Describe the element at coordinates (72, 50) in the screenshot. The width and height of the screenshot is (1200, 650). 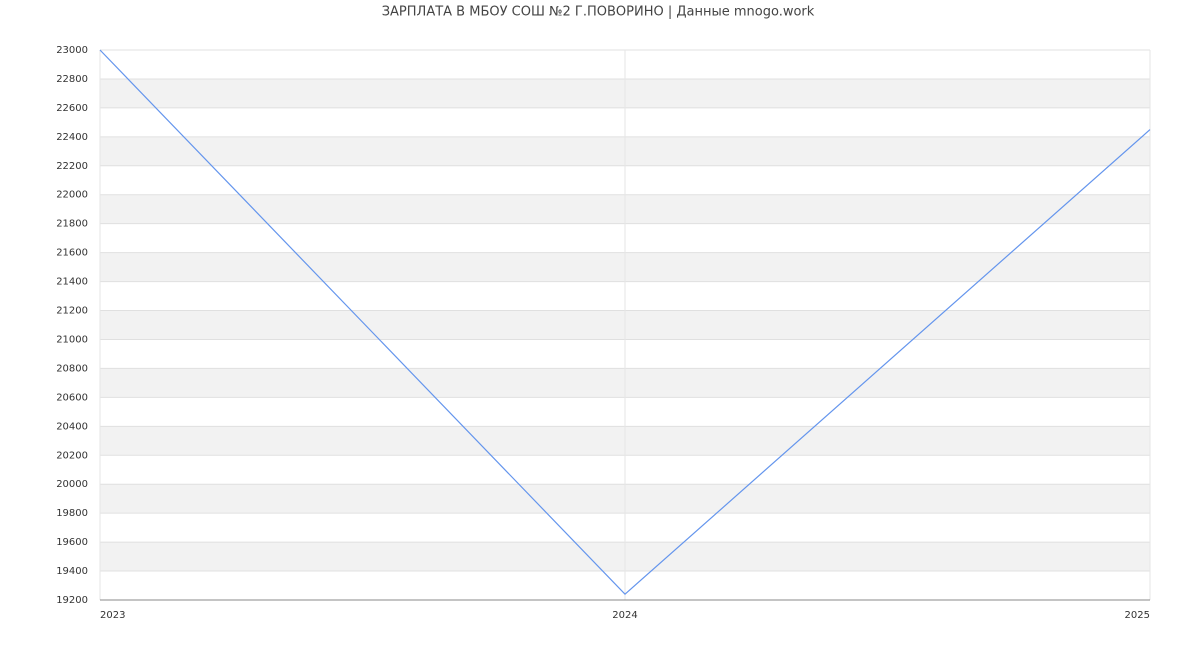
I see `y-tick-label: 23000` at that location.